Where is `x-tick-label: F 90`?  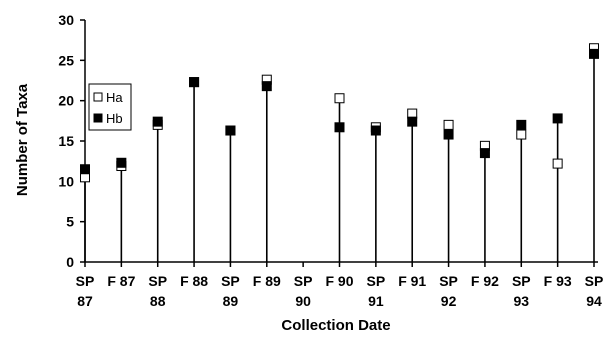
x-tick-label: F 90 is located at coordinates (339, 281).